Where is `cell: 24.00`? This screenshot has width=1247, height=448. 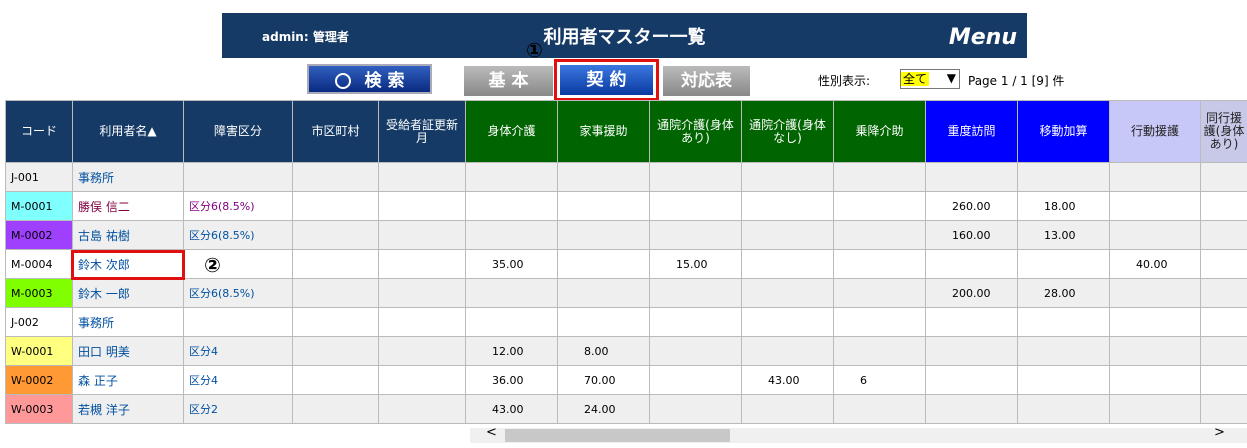
cell: 24.00 is located at coordinates (603, 409).